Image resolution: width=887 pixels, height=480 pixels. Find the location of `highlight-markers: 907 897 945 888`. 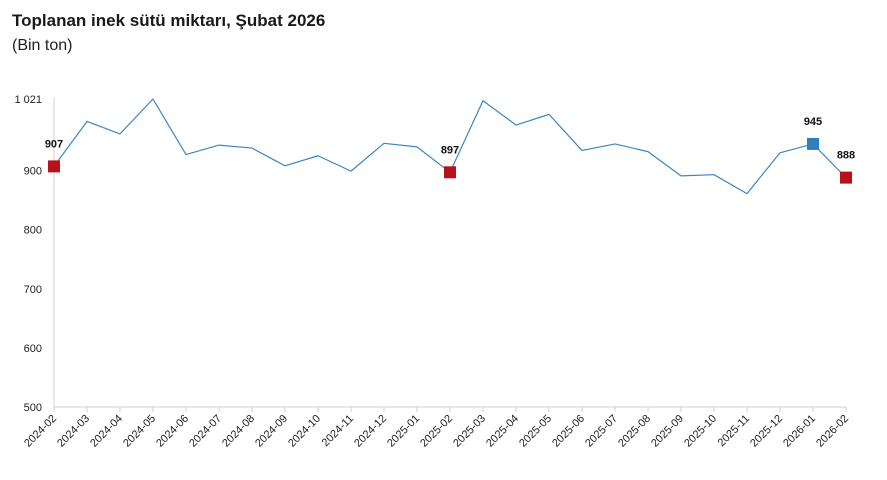

highlight-markers: 907 897 945 888 is located at coordinates (450, 150).